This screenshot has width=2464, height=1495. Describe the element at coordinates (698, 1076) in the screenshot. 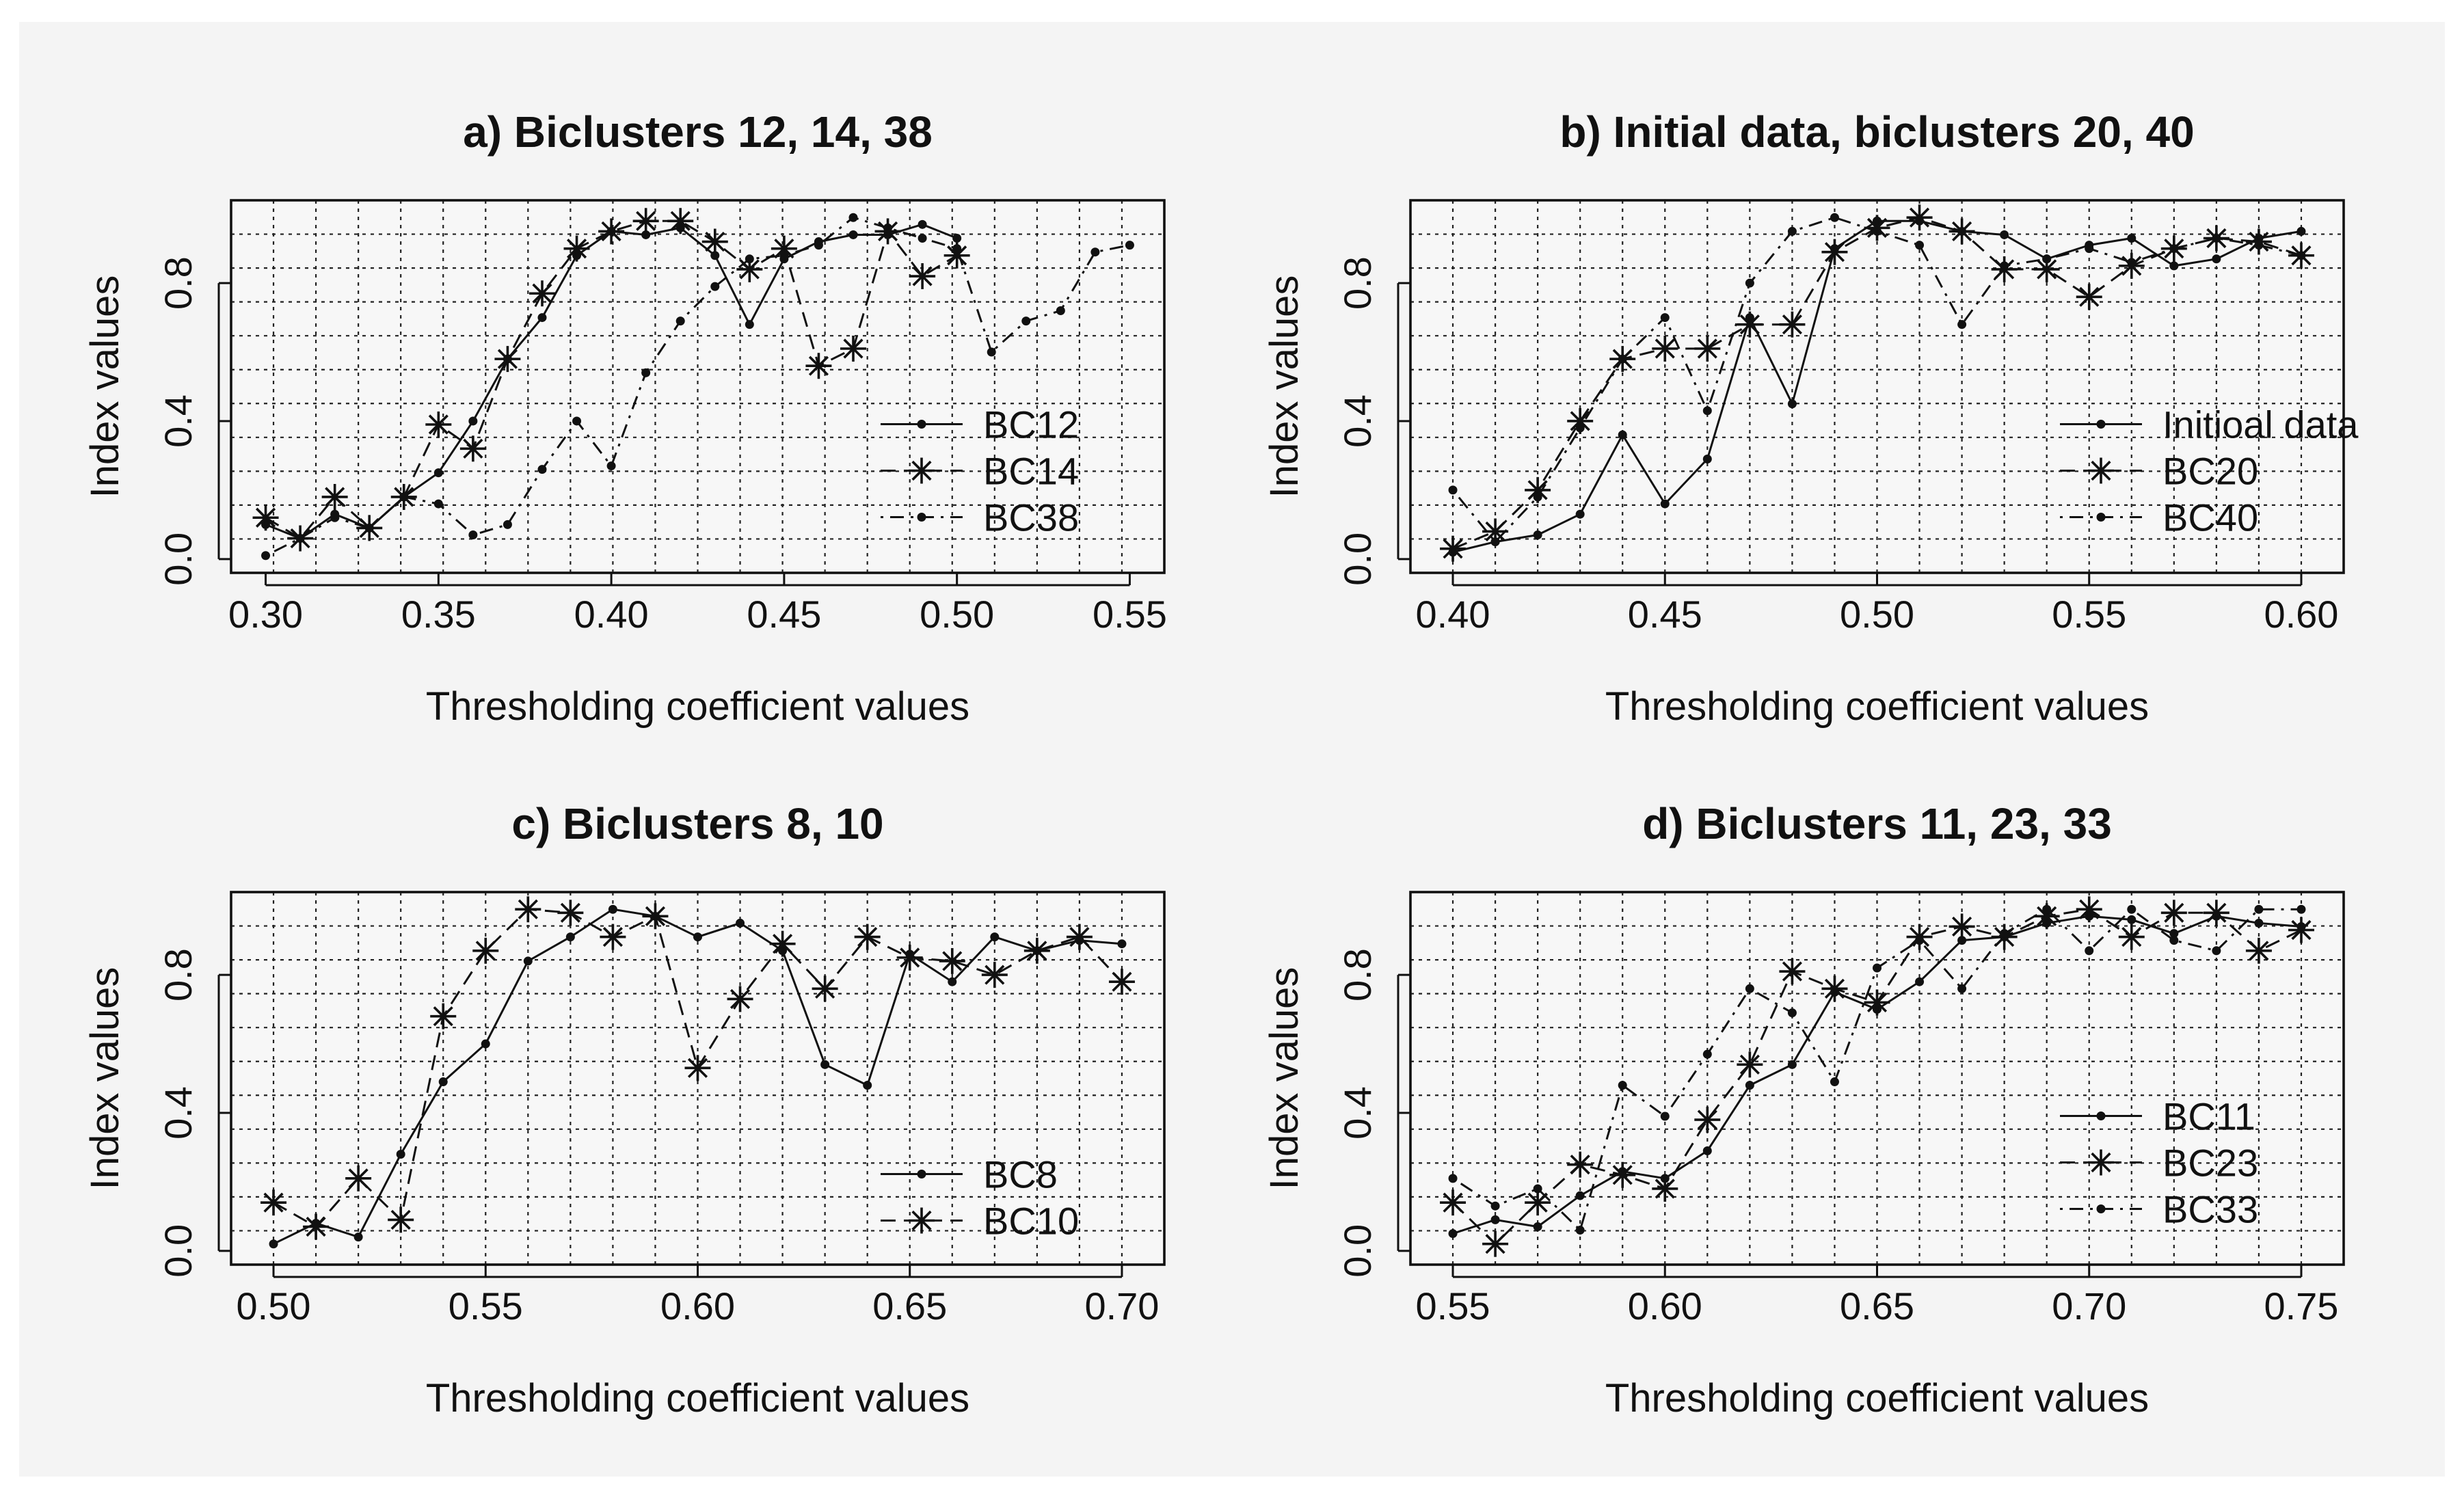

I see `series-bc8` at that location.